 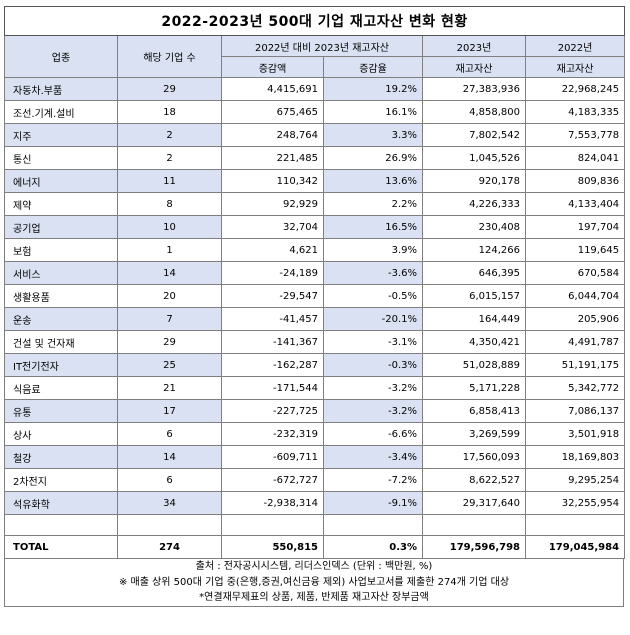 I want to click on row-count: 11, so click(x=169, y=181).